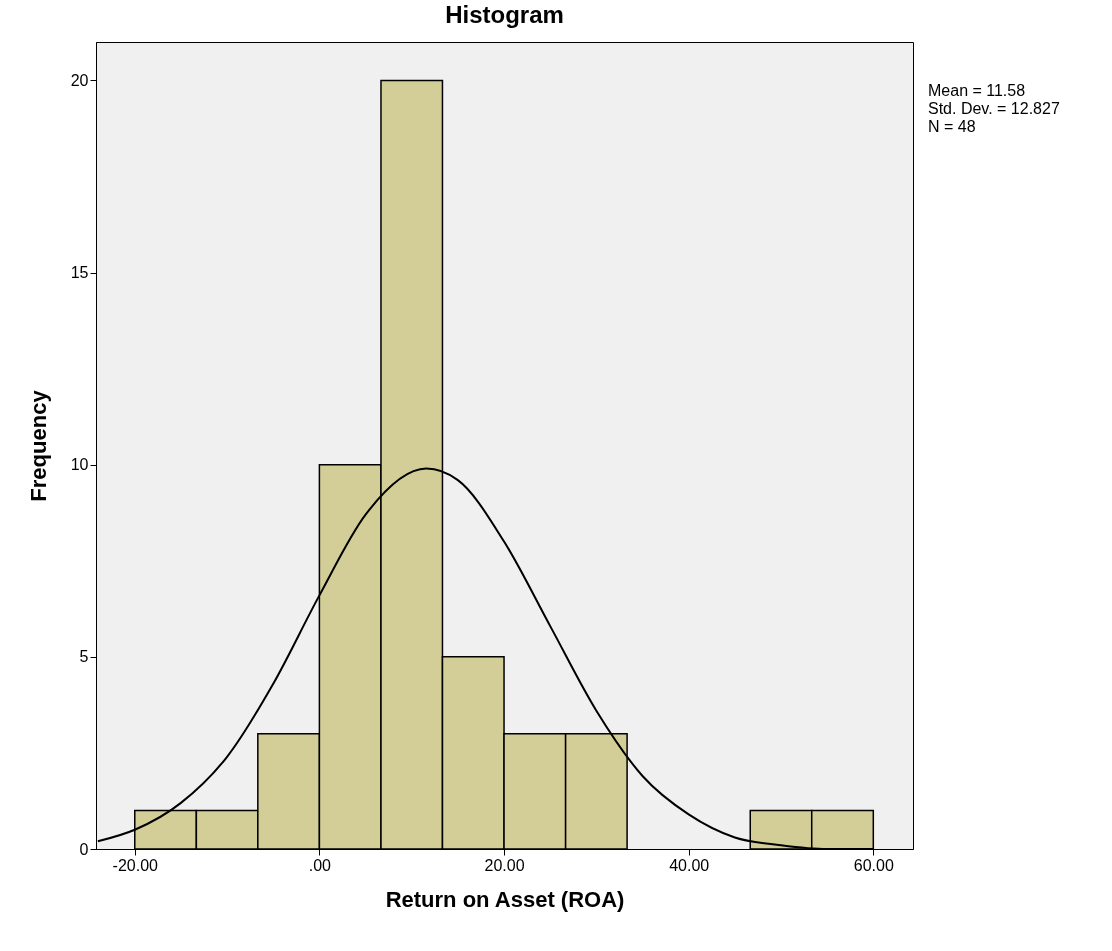  Describe the element at coordinates (79, 273) in the screenshot. I see `y-tick-label: 15` at that location.